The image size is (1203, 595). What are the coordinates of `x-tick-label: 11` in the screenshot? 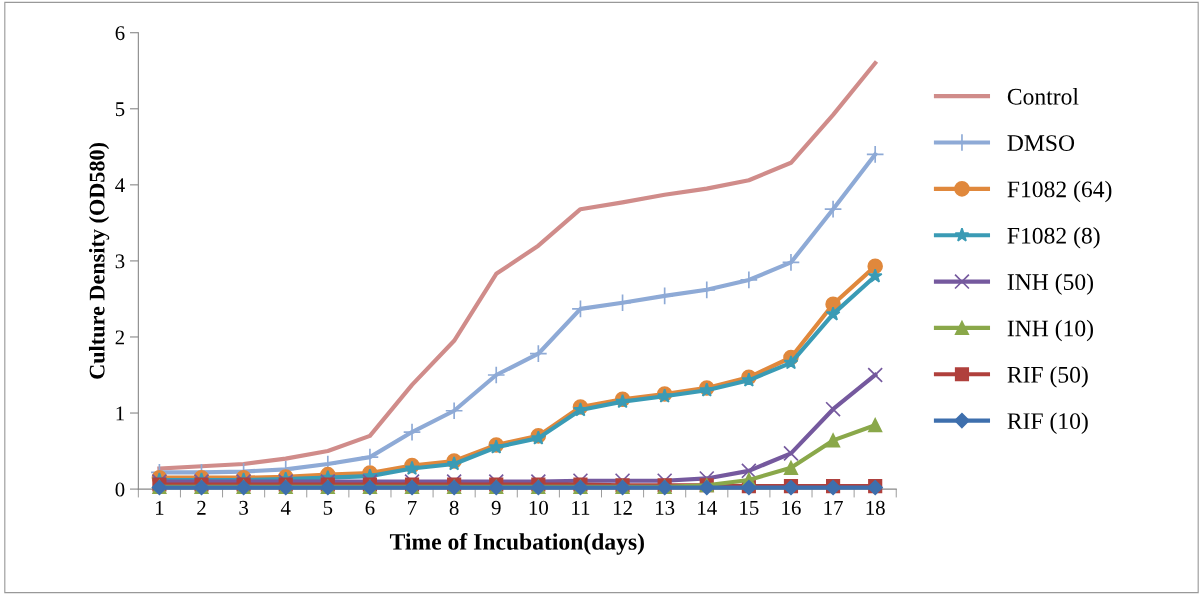 It's located at (581, 507).